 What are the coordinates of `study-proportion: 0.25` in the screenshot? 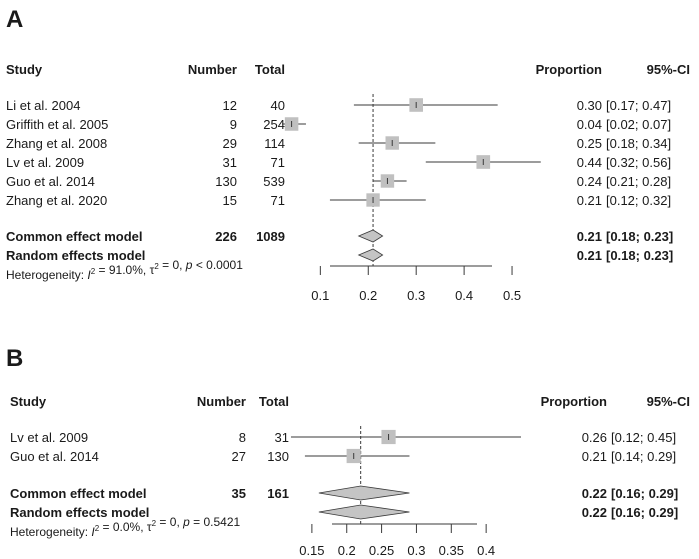 It's located at (589, 143).